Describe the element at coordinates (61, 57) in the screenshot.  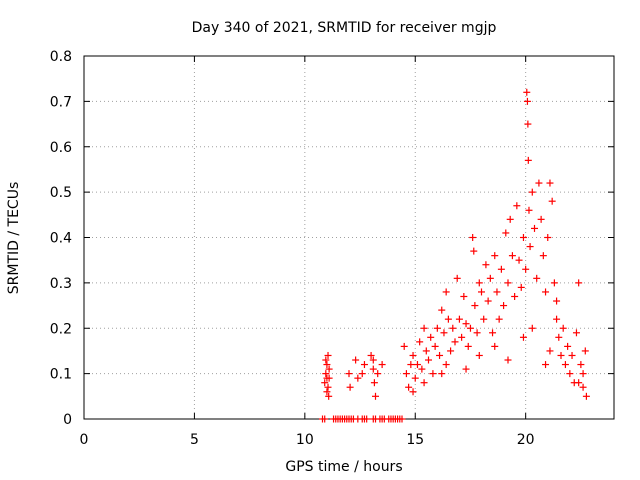
I see `y-tick-label: 0.8` at that location.